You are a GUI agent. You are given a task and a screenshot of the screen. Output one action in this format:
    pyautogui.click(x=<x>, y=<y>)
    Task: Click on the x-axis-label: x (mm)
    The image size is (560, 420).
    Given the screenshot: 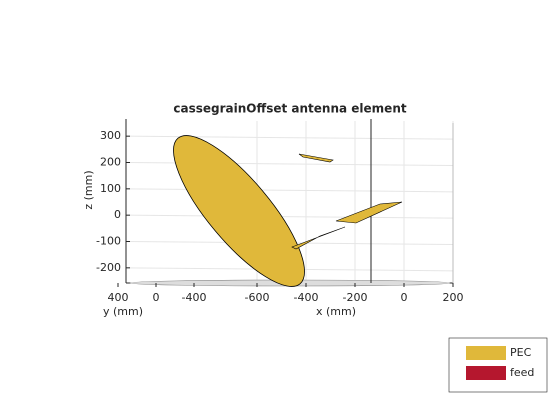 What is the action you would take?
    pyautogui.click(x=336, y=311)
    